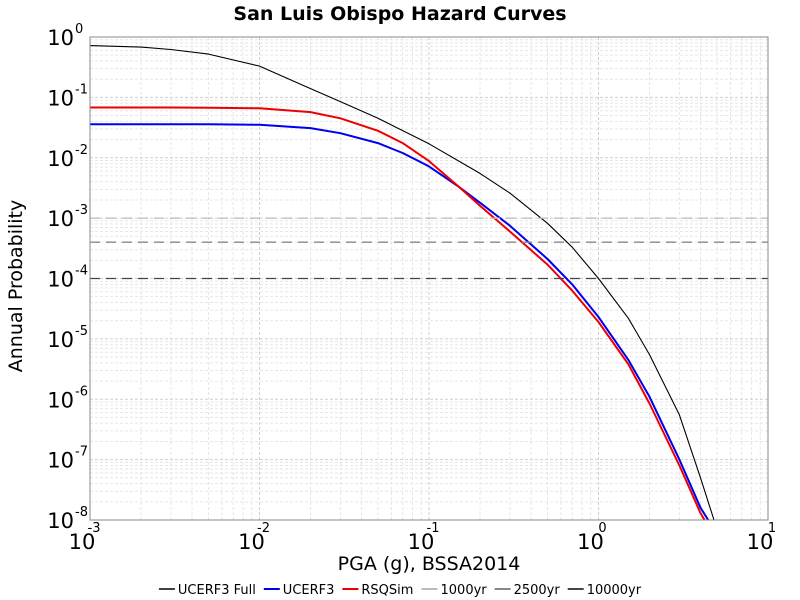 The image size is (800, 600). I want to click on legend-item: 1000yr, so click(454, 590).